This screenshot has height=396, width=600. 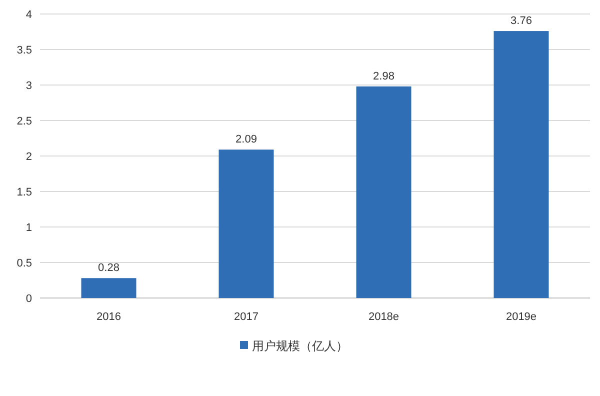 I want to click on data-label: 2.09, so click(x=246, y=140).